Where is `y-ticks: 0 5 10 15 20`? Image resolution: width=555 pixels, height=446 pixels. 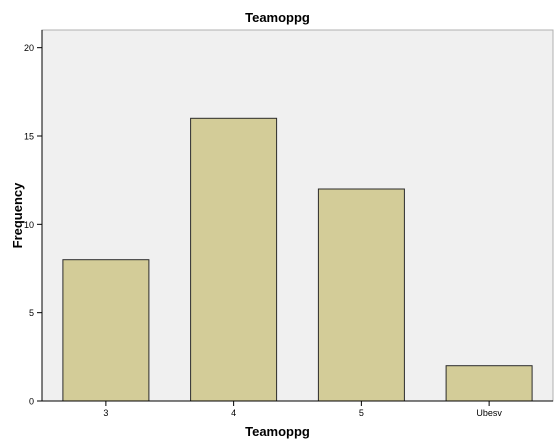 y-ticks: 0 5 10 15 20 is located at coordinates (33, 225).